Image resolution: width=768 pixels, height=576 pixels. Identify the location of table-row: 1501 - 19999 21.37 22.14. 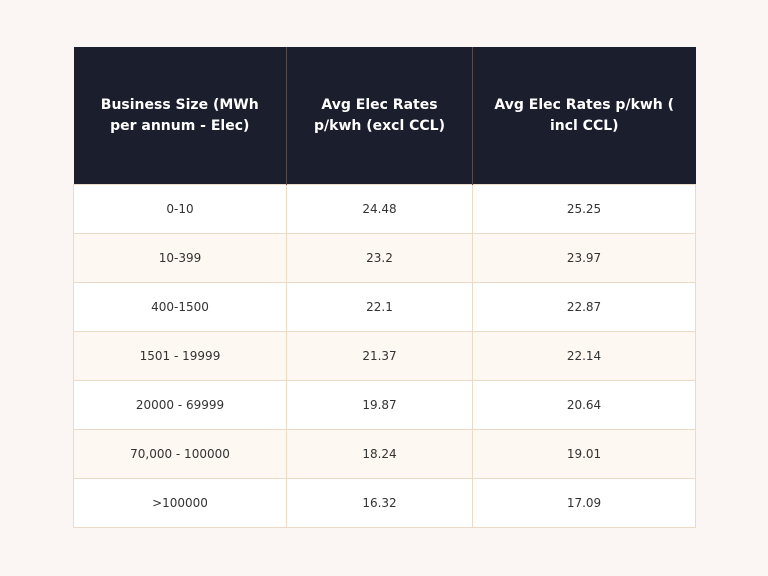
(384, 356).